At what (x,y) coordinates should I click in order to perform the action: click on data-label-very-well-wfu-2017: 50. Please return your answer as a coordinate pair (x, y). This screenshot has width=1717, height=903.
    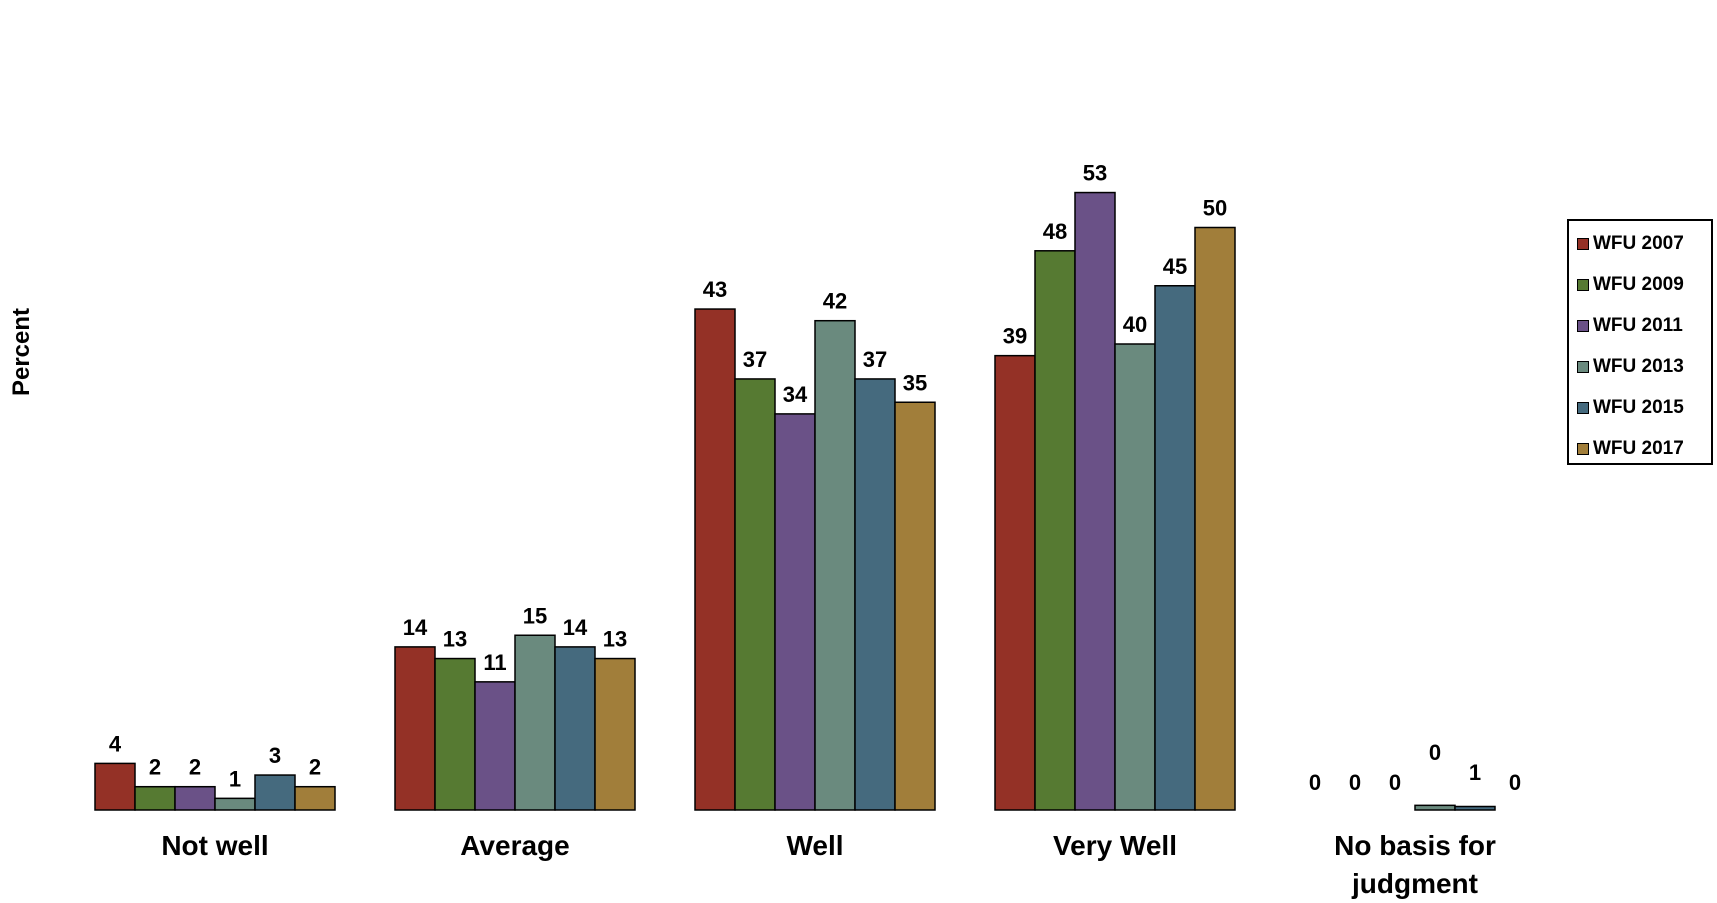
    Looking at the image, I should click on (1215, 208).